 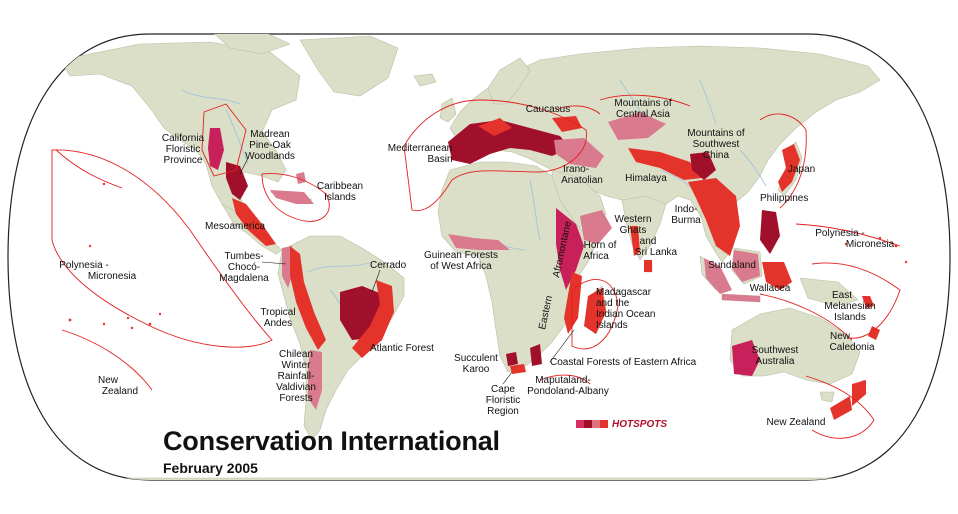 What do you see at coordinates (642, 103) in the screenshot?
I see `label-central-asia-1: Mountains of` at bounding box center [642, 103].